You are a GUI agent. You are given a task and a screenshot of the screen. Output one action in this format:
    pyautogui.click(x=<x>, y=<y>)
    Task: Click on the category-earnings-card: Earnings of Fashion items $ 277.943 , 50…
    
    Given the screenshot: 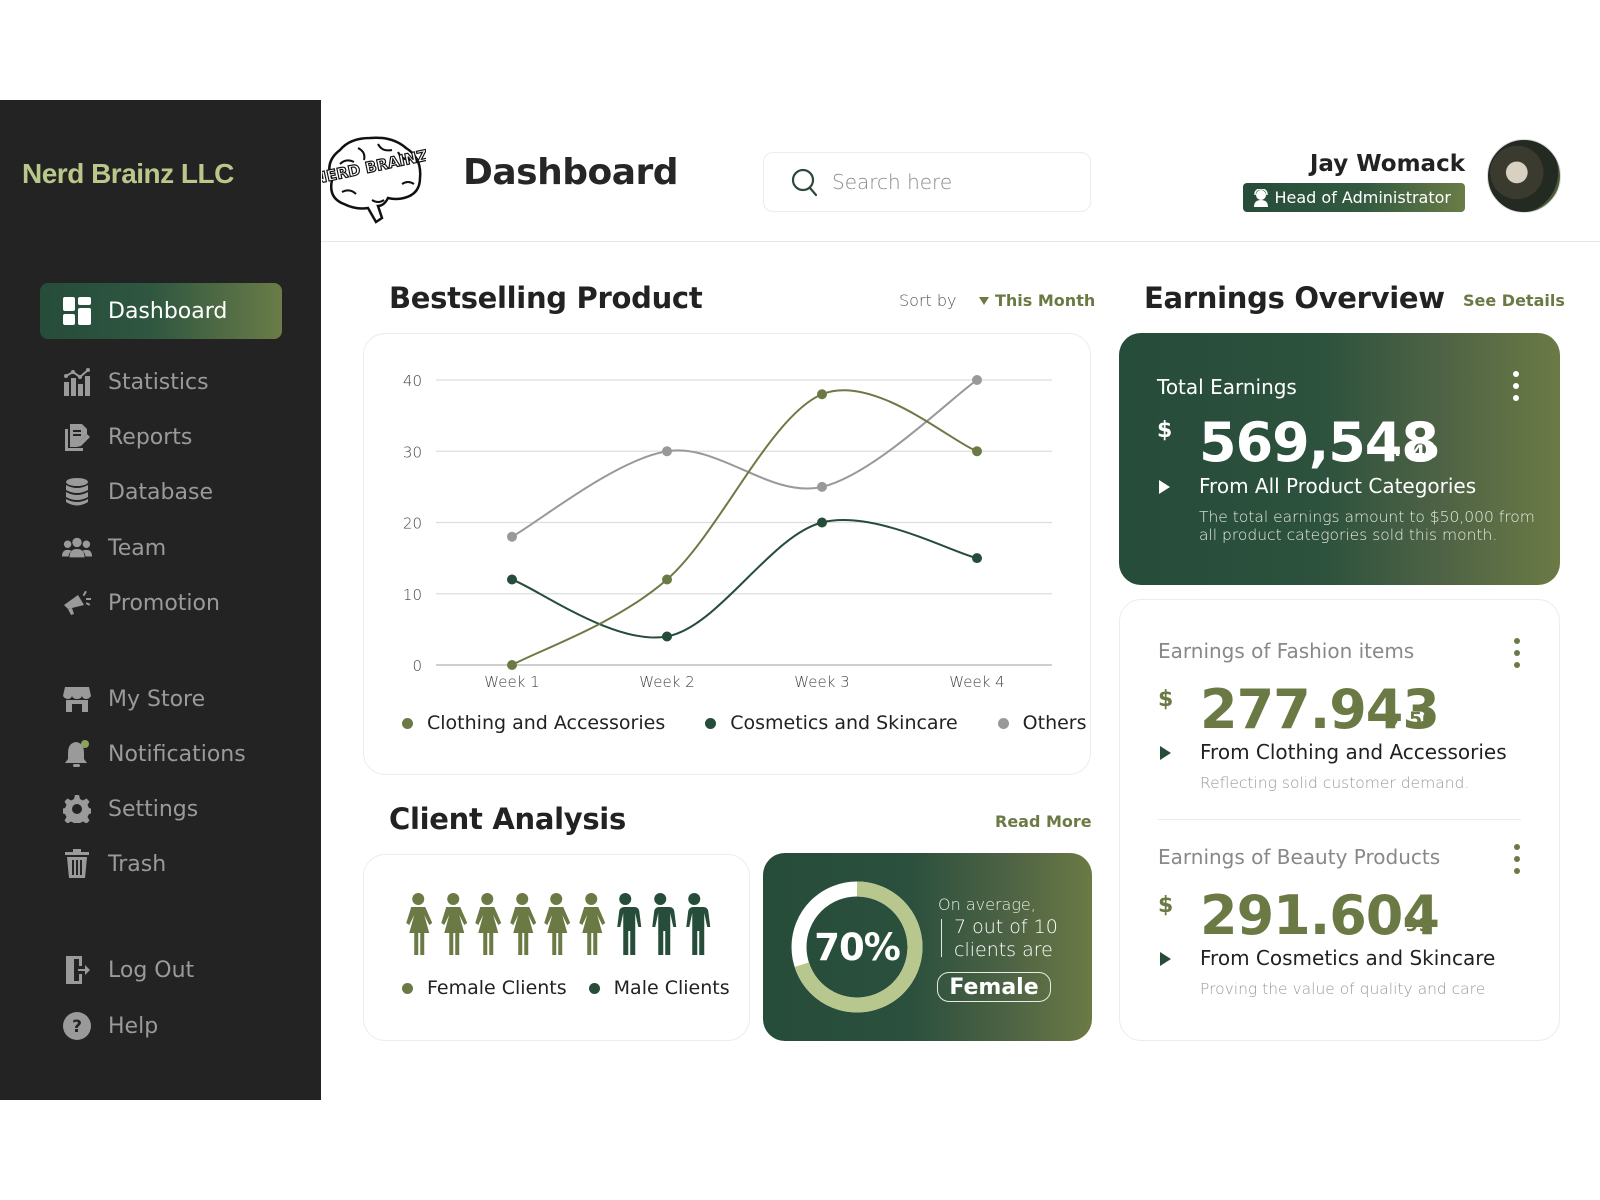 What is the action you would take?
    pyautogui.click(x=1339, y=820)
    